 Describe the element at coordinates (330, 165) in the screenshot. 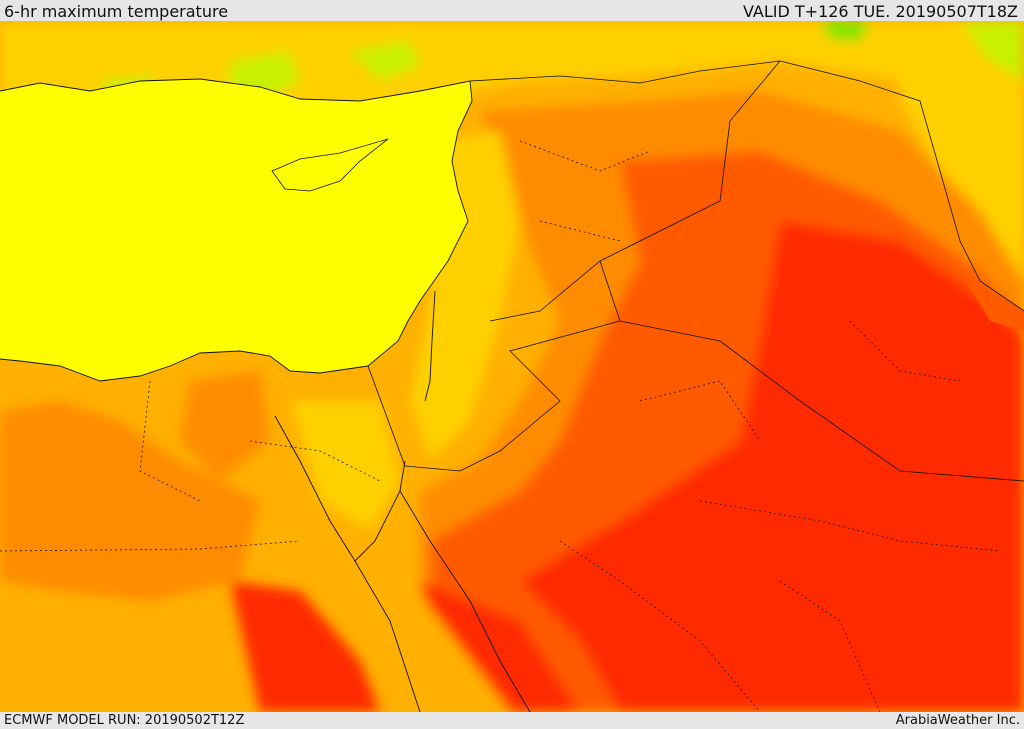

I see `cyprus` at that location.